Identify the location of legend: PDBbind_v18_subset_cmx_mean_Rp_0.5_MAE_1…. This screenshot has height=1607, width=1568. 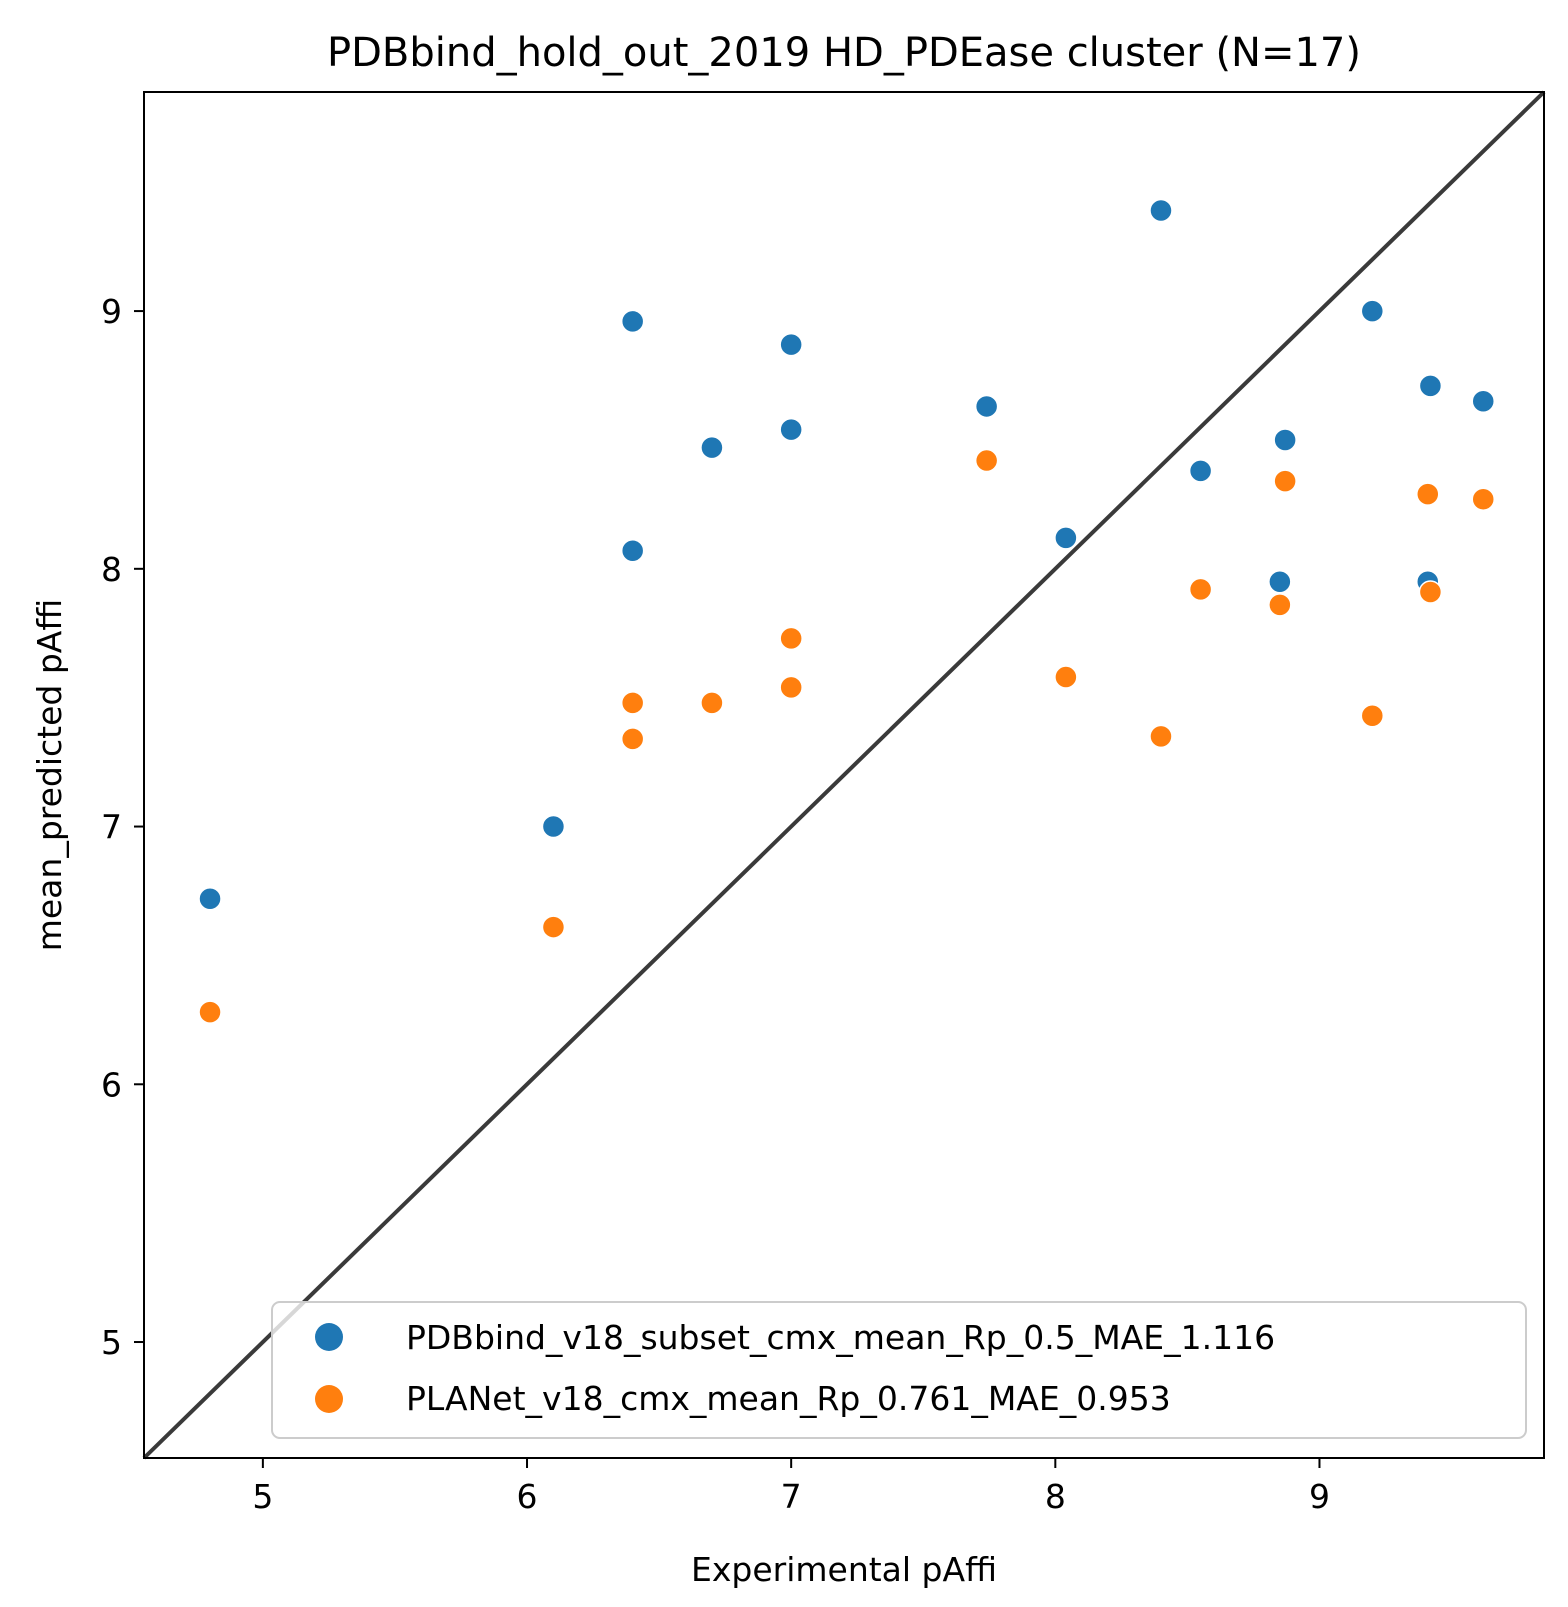
(899, 1370).